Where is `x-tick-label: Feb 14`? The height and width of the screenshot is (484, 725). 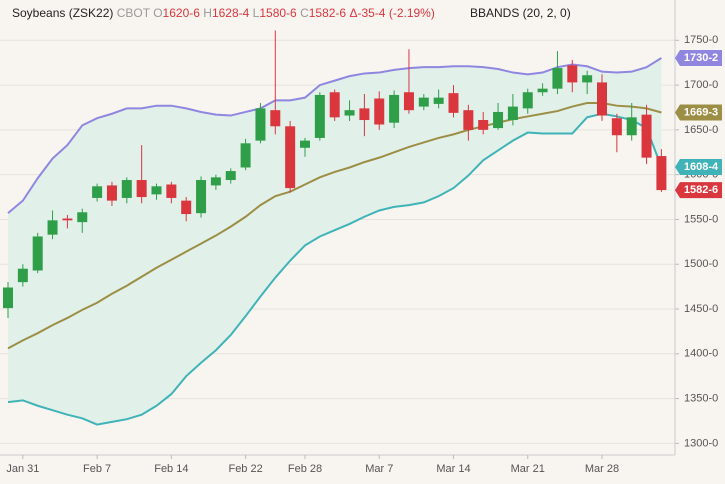
x-tick-label: Feb 14 is located at coordinates (171, 469).